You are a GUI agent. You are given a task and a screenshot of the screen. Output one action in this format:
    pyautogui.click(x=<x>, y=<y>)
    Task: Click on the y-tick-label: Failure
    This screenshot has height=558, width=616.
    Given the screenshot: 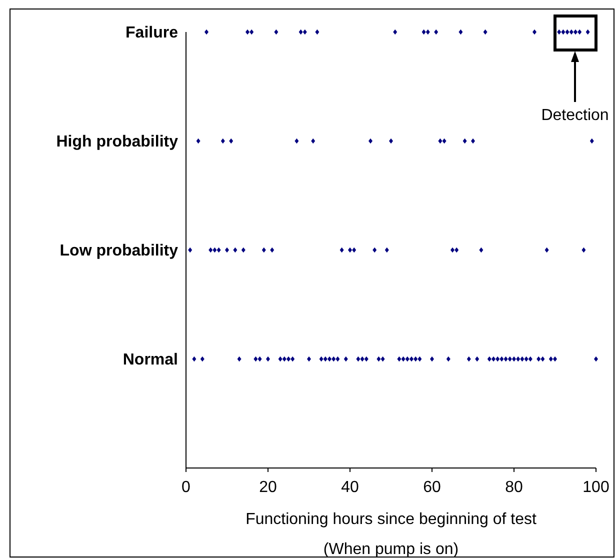 What is the action you would take?
    pyautogui.click(x=152, y=33)
    